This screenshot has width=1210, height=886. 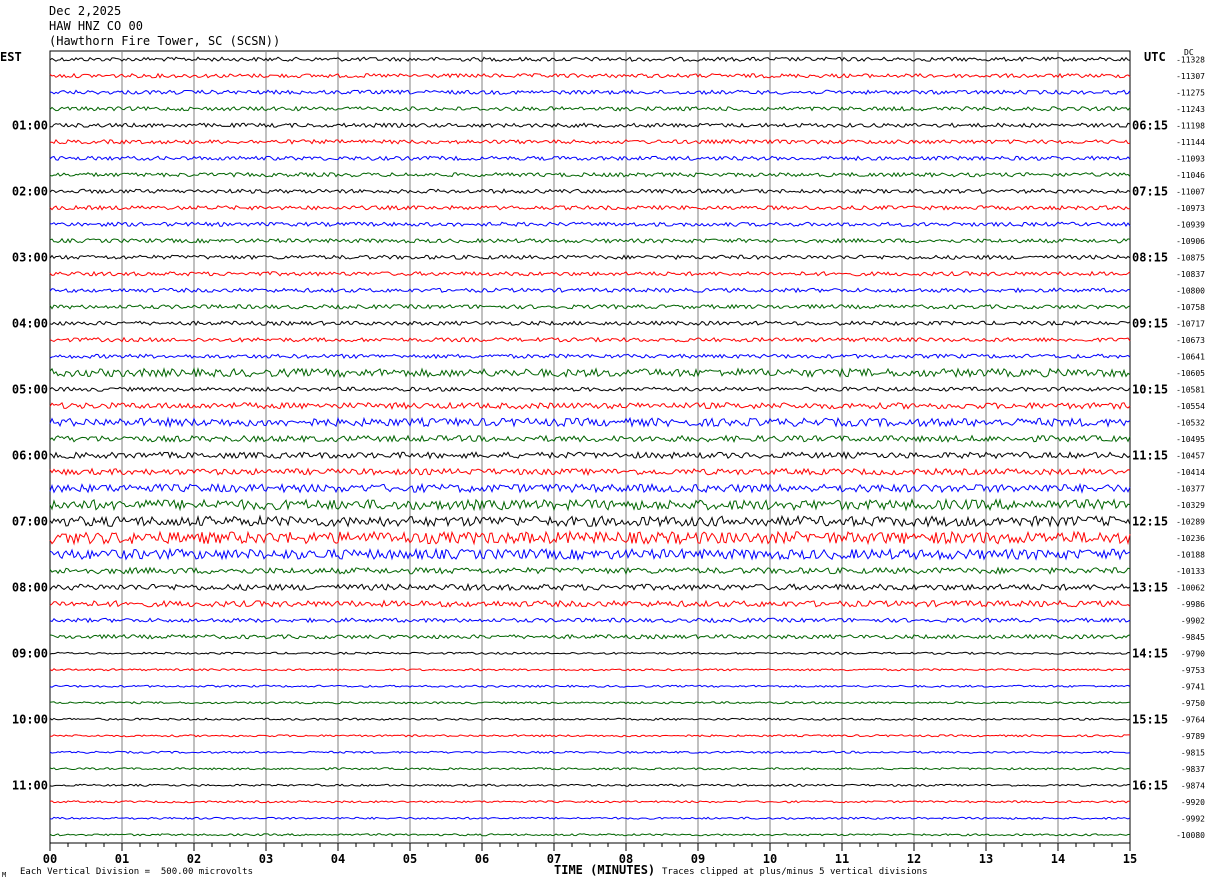 What do you see at coordinates (1193, 686) in the screenshot?
I see `dc-offset-label: -9741` at bounding box center [1193, 686].